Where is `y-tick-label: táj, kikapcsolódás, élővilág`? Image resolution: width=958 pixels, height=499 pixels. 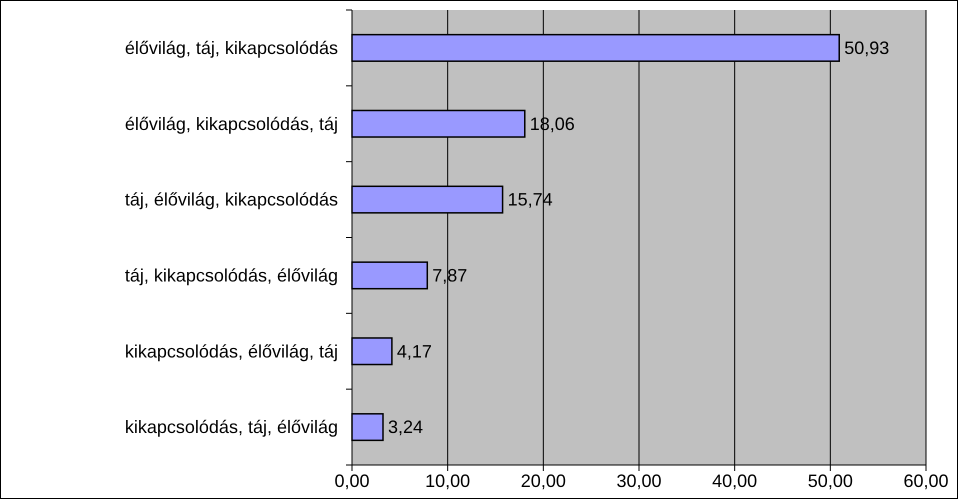
y-tick-label: táj, kikapcsolódás, élővilág is located at coordinates (231, 275).